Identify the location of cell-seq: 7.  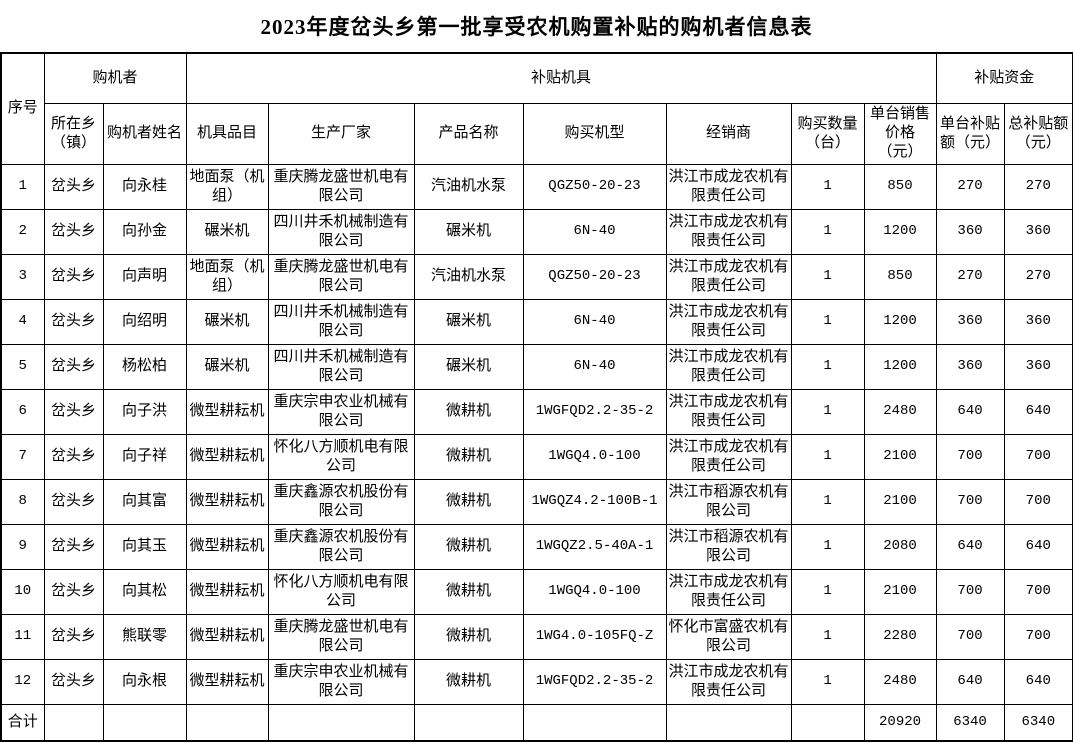
(22, 456).